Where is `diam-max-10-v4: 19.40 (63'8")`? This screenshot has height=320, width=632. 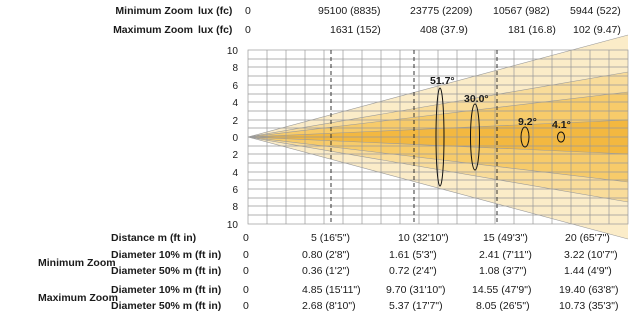 diam-max-10-v4: 19.40 (63'8") is located at coordinates (589, 290).